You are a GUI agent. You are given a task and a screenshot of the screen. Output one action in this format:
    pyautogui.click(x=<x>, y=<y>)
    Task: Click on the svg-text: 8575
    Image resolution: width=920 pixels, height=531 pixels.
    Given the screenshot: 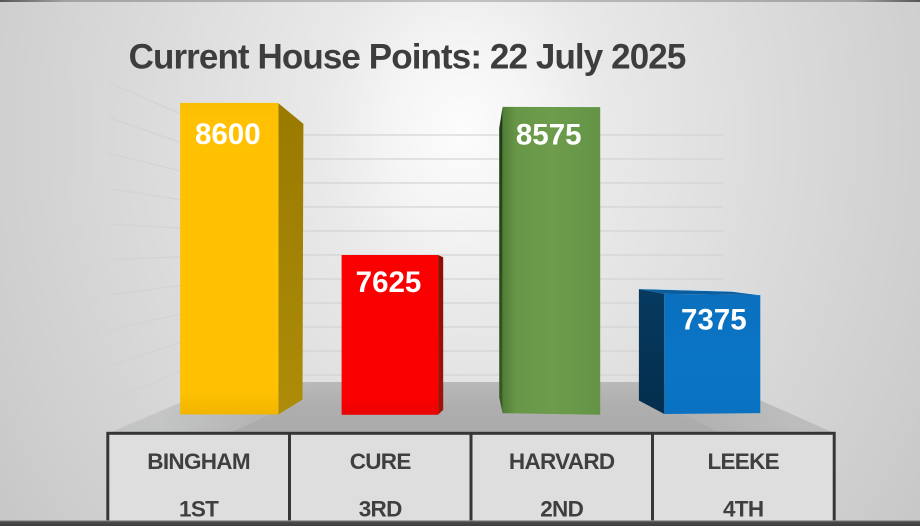 What is the action you would take?
    pyautogui.click(x=549, y=135)
    